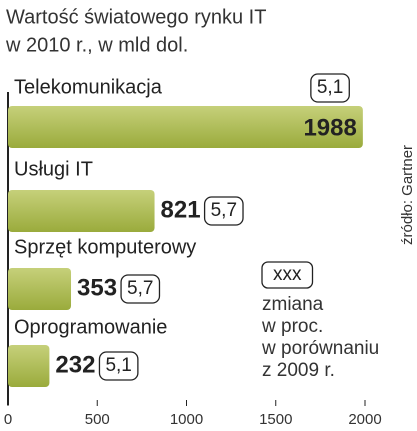 Image resolution: width=417 pixels, height=431 pixels. What do you see at coordinates (364, 419) in the screenshot?
I see `x-tick-label: 2000` at bounding box center [364, 419].